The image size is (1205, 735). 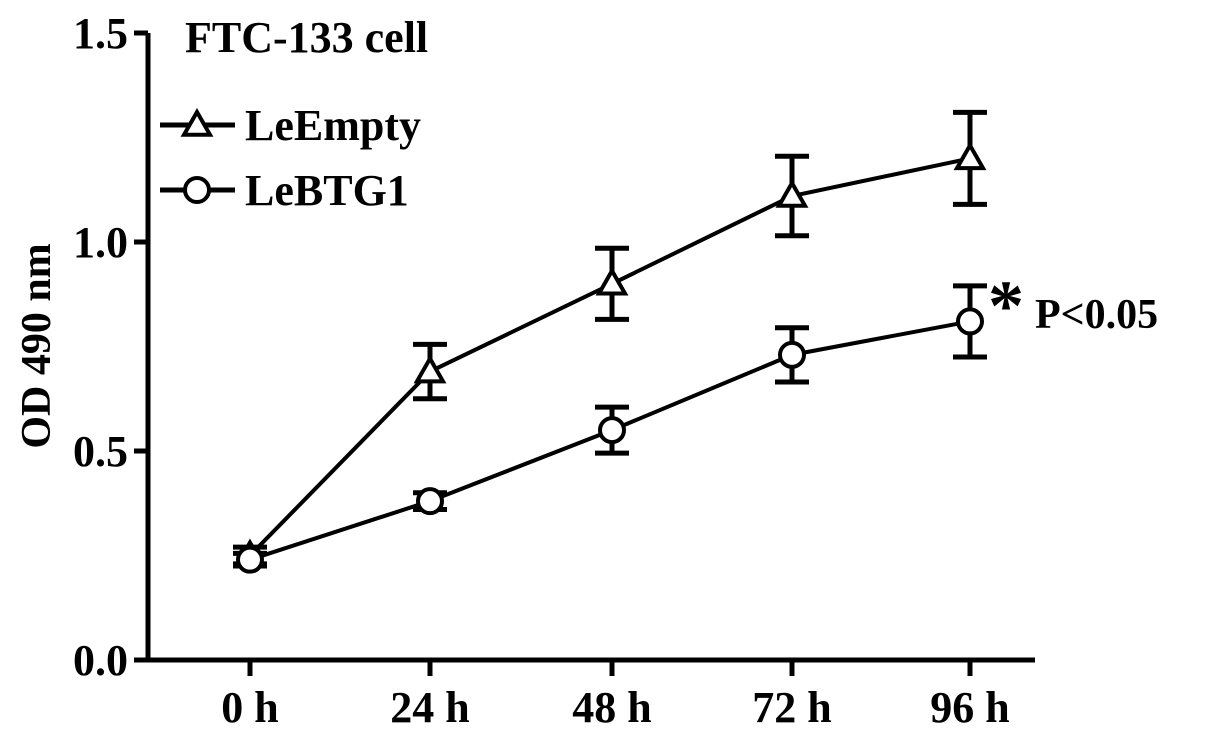 What do you see at coordinates (37, 345) in the screenshot?
I see `y-axis-label: OD 490 nm` at bounding box center [37, 345].